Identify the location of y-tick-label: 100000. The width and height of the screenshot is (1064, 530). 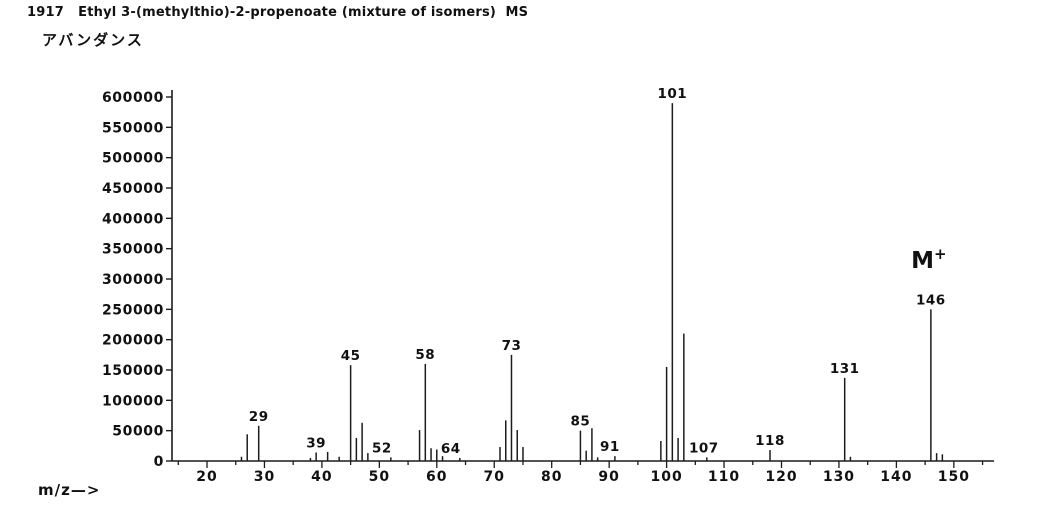
(133, 401).